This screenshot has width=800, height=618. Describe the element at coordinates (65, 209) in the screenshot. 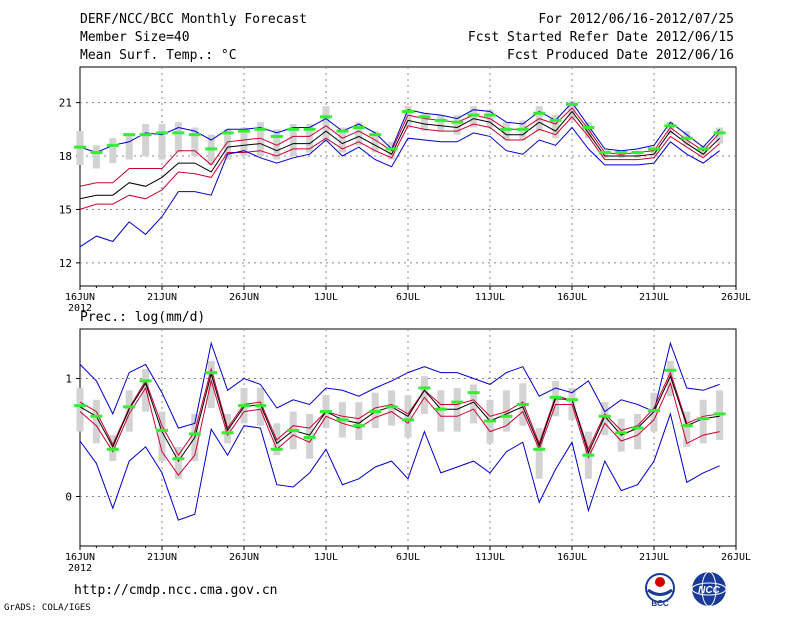

I see `y-tick-label: 15` at that location.